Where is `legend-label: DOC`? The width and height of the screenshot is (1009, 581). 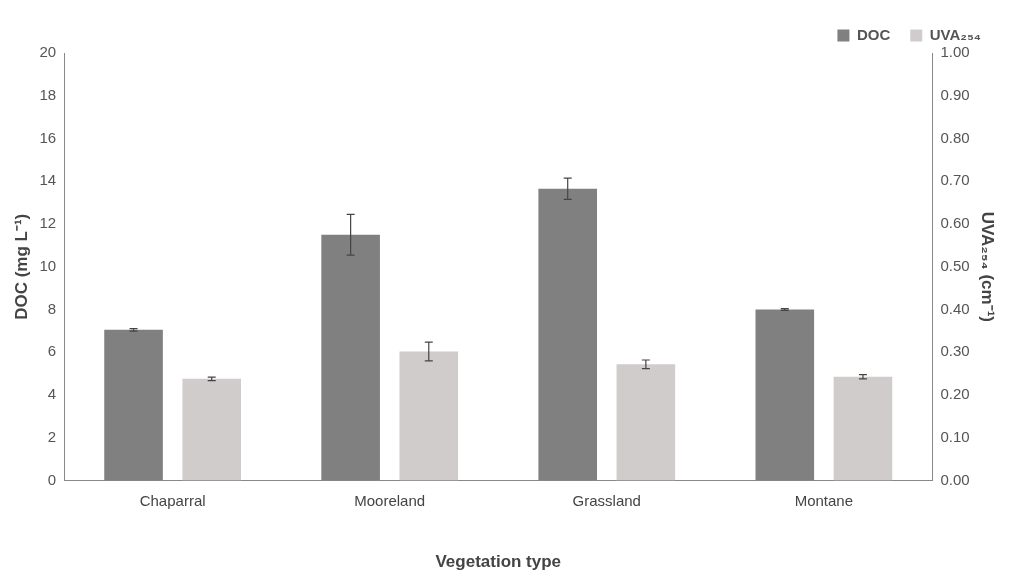
legend-label: DOC is located at coordinates (873, 34).